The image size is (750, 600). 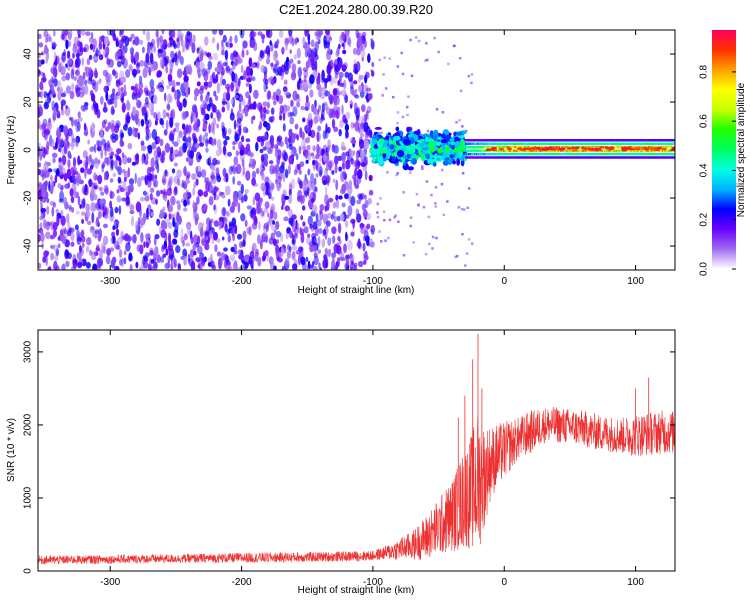 I want to click on snr-y-tick-label: 0, so click(x=28, y=571).